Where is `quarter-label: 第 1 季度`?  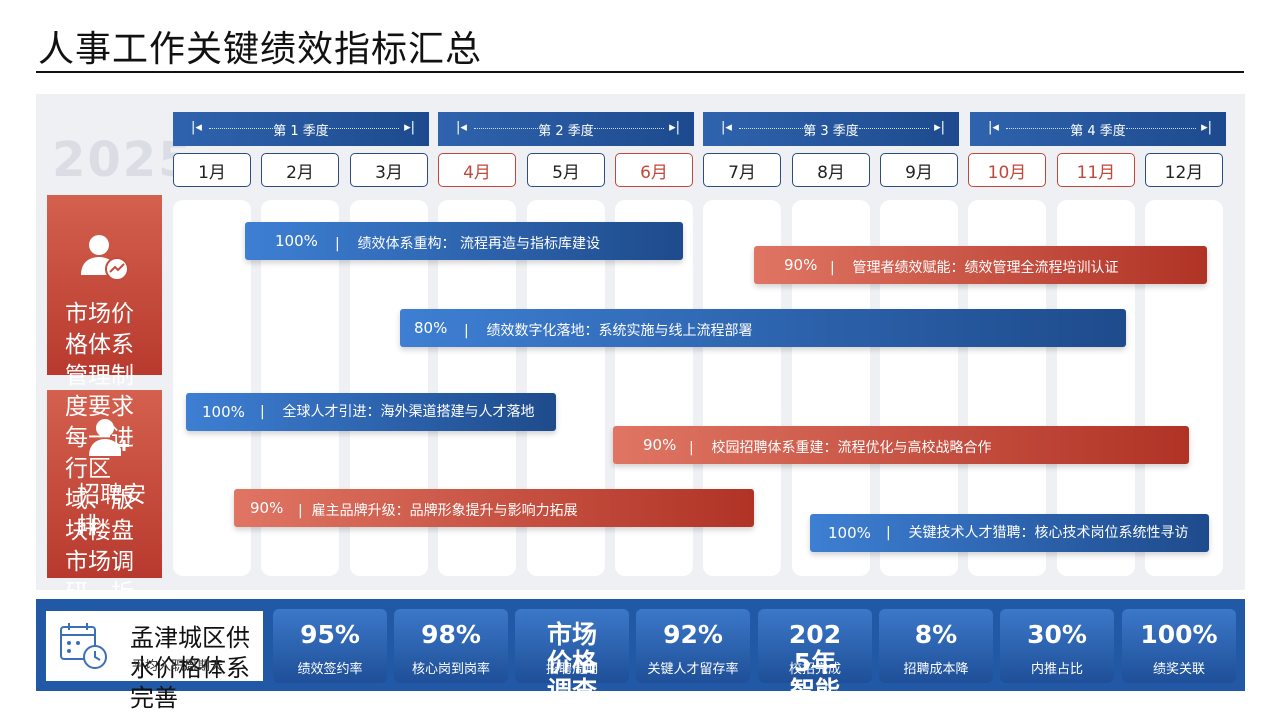 quarter-label: 第 1 季度 is located at coordinates (301, 131).